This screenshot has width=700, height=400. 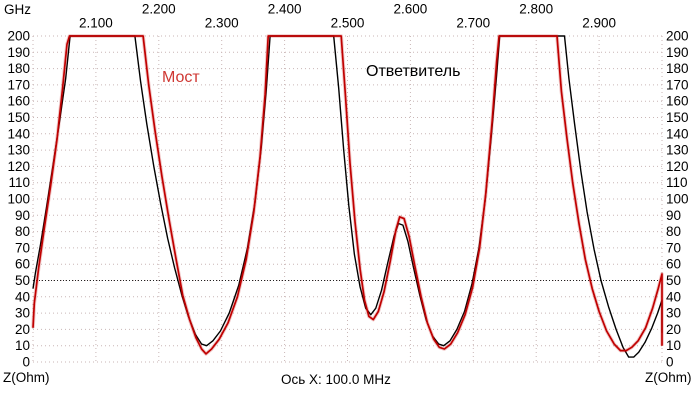 What do you see at coordinates (673, 313) in the screenshot?
I see `y-tick-label-right: 30` at bounding box center [673, 313].